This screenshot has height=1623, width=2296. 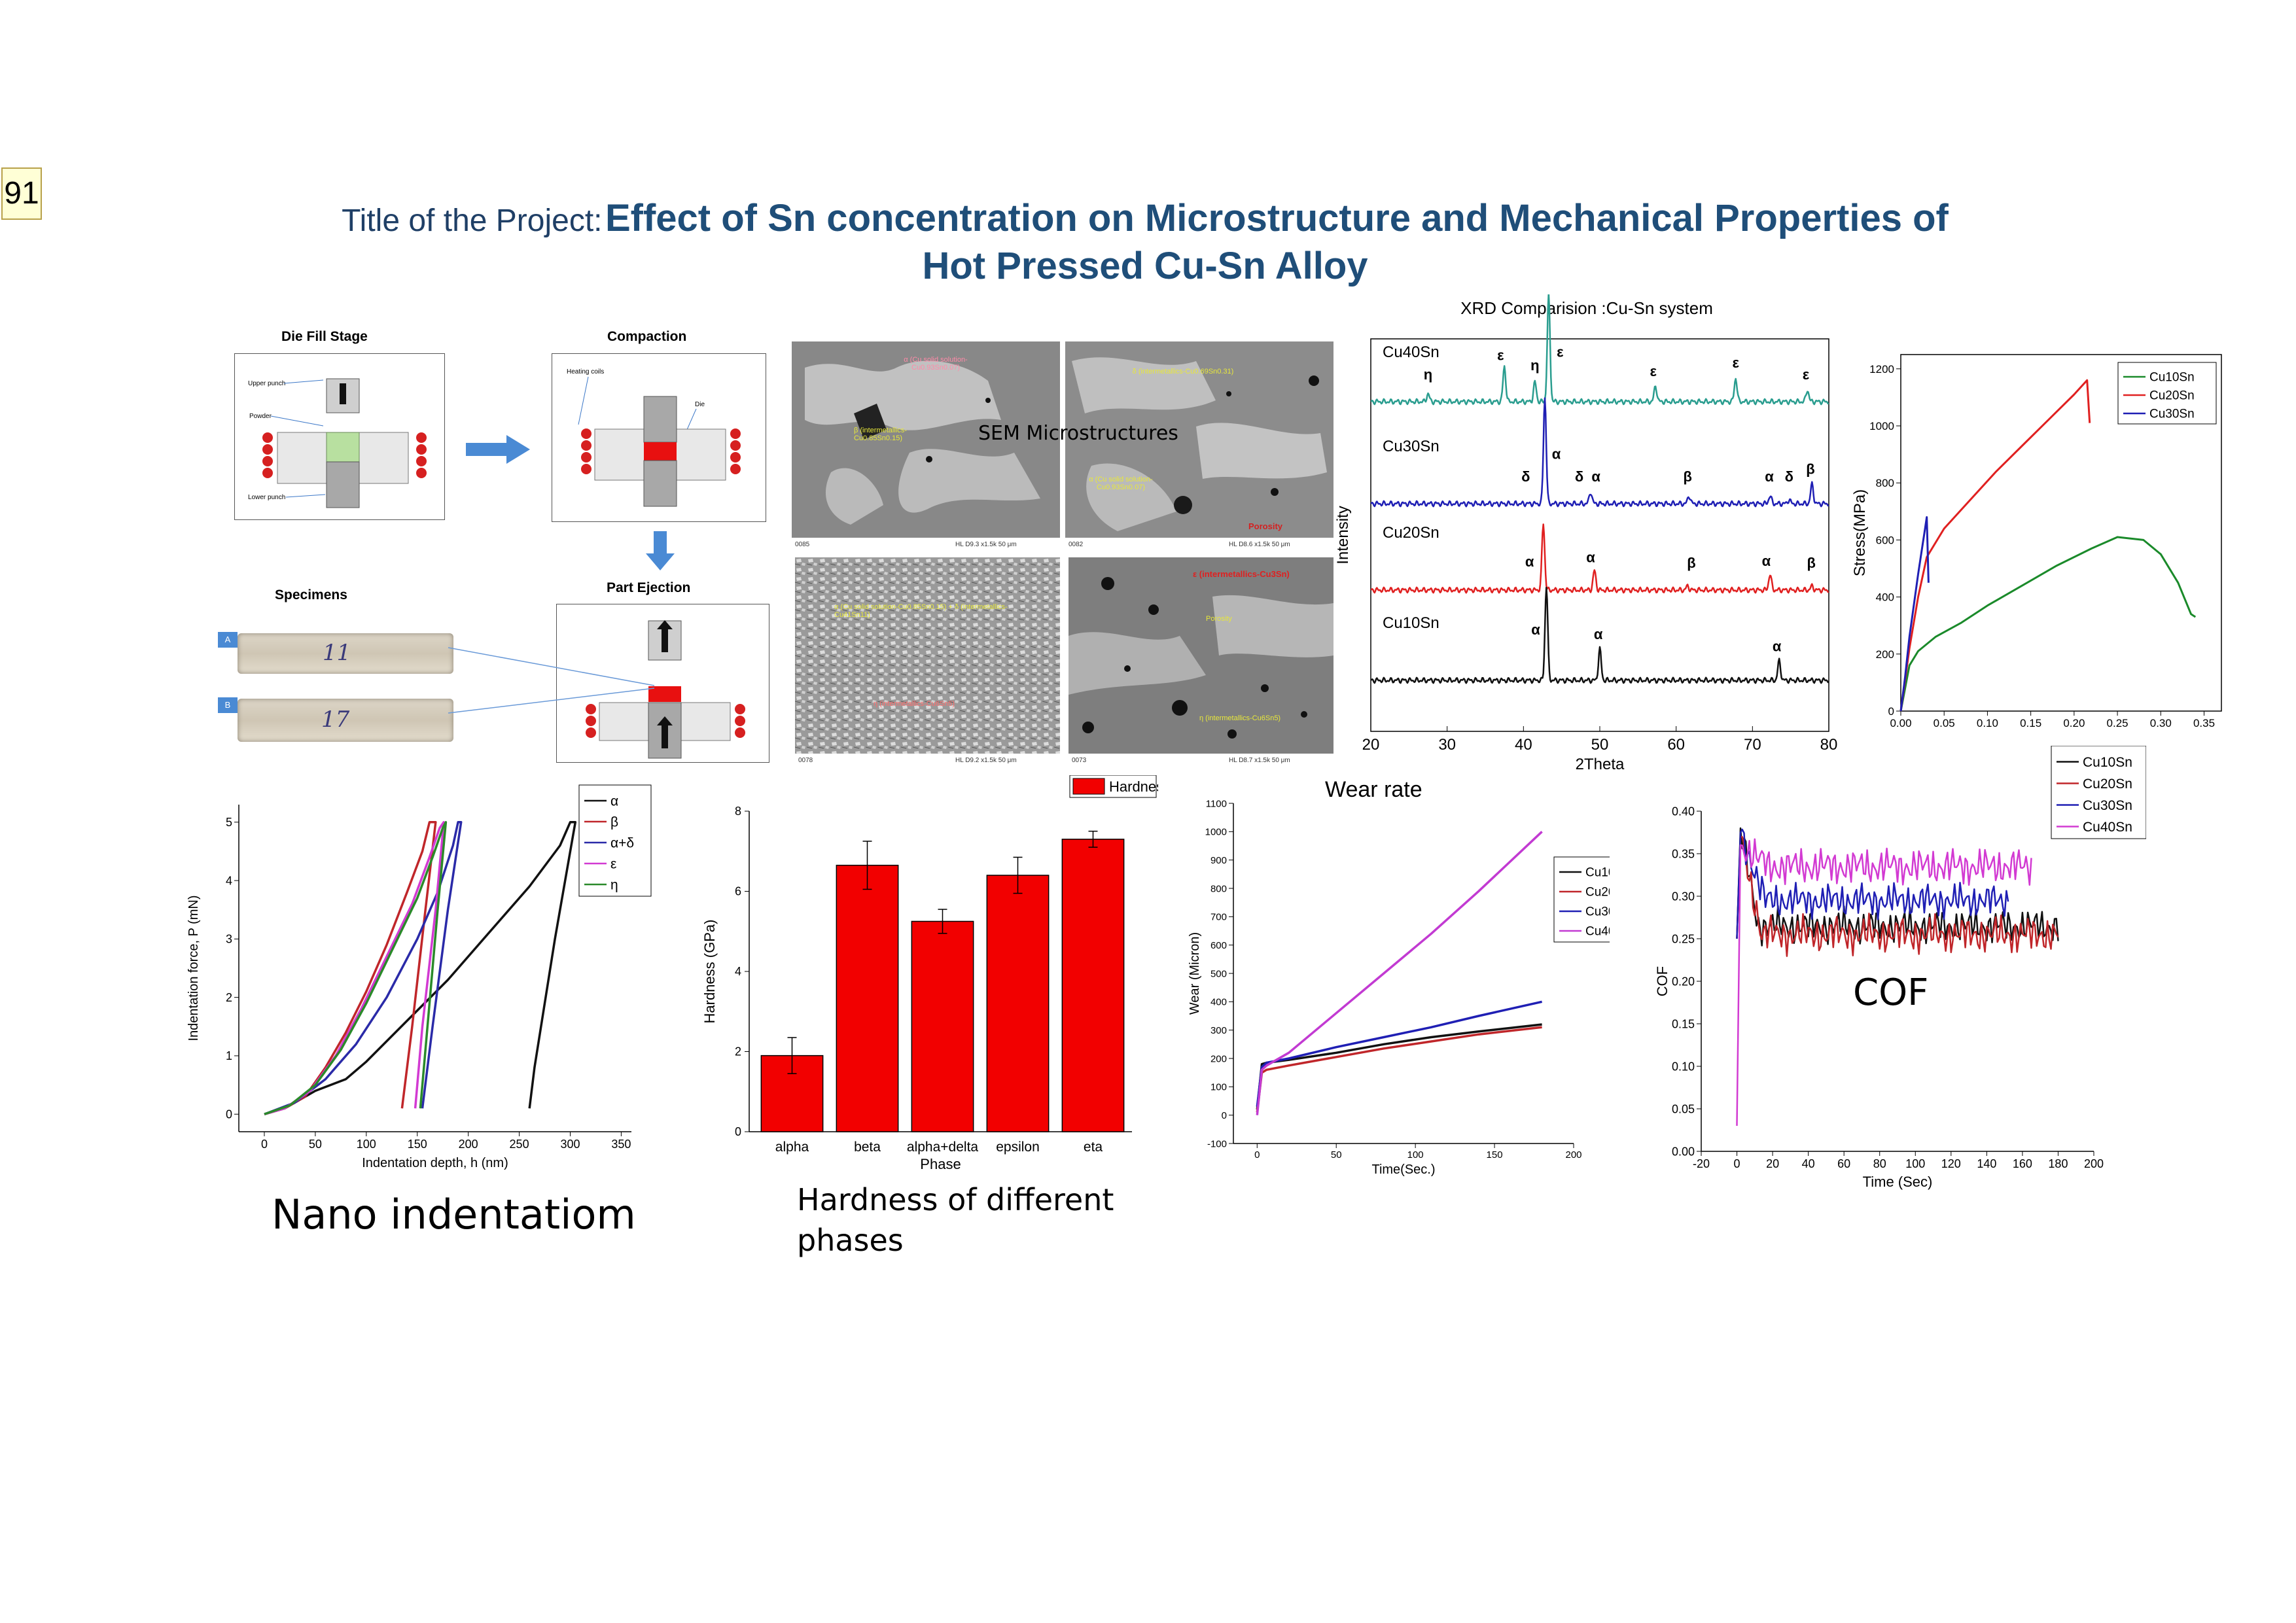 I want to click on ejection-lower-arrow, so click(x=665, y=735).